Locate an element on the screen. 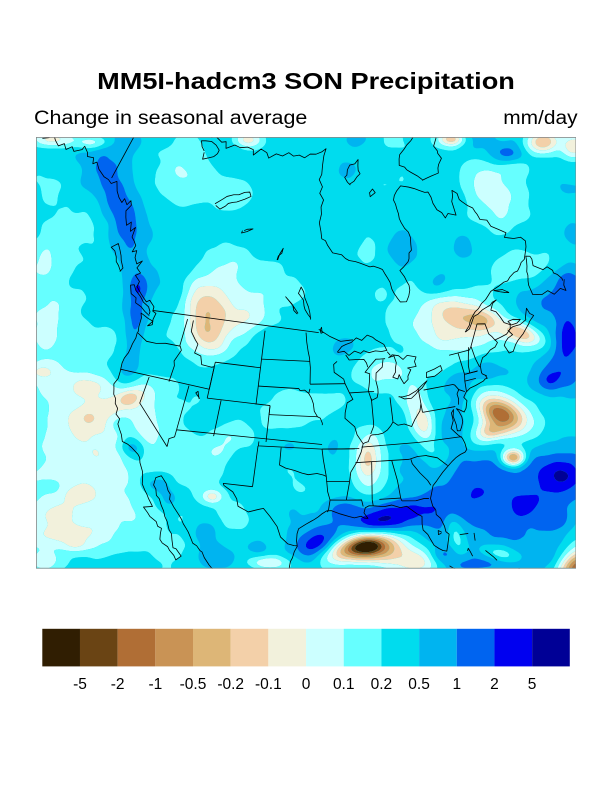 The height and width of the screenshot is (792, 612). svg-text: -5 is located at coordinates (80, 684).